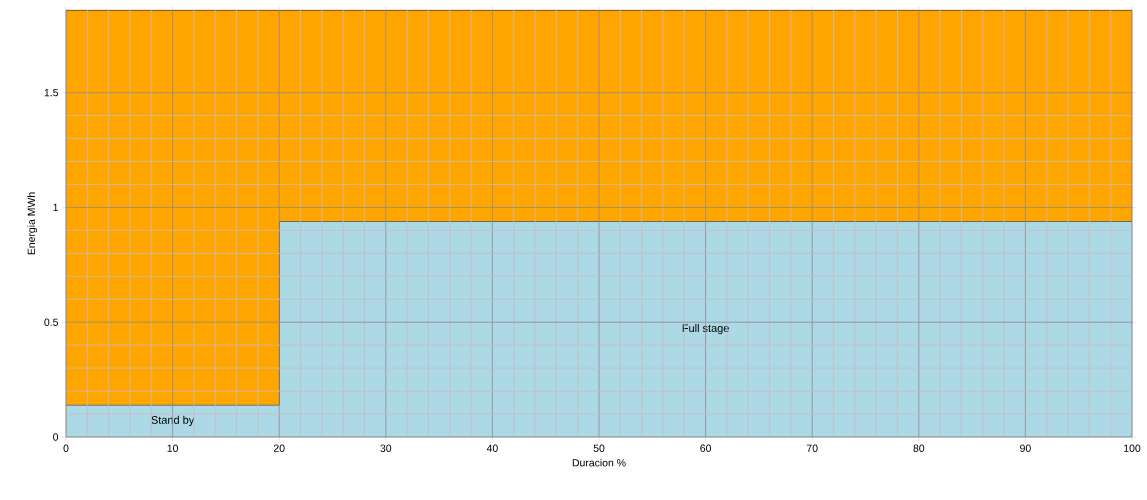 The image size is (1147, 500). Describe the element at coordinates (66, 448) in the screenshot. I see `x-tick-label: 0` at that location.